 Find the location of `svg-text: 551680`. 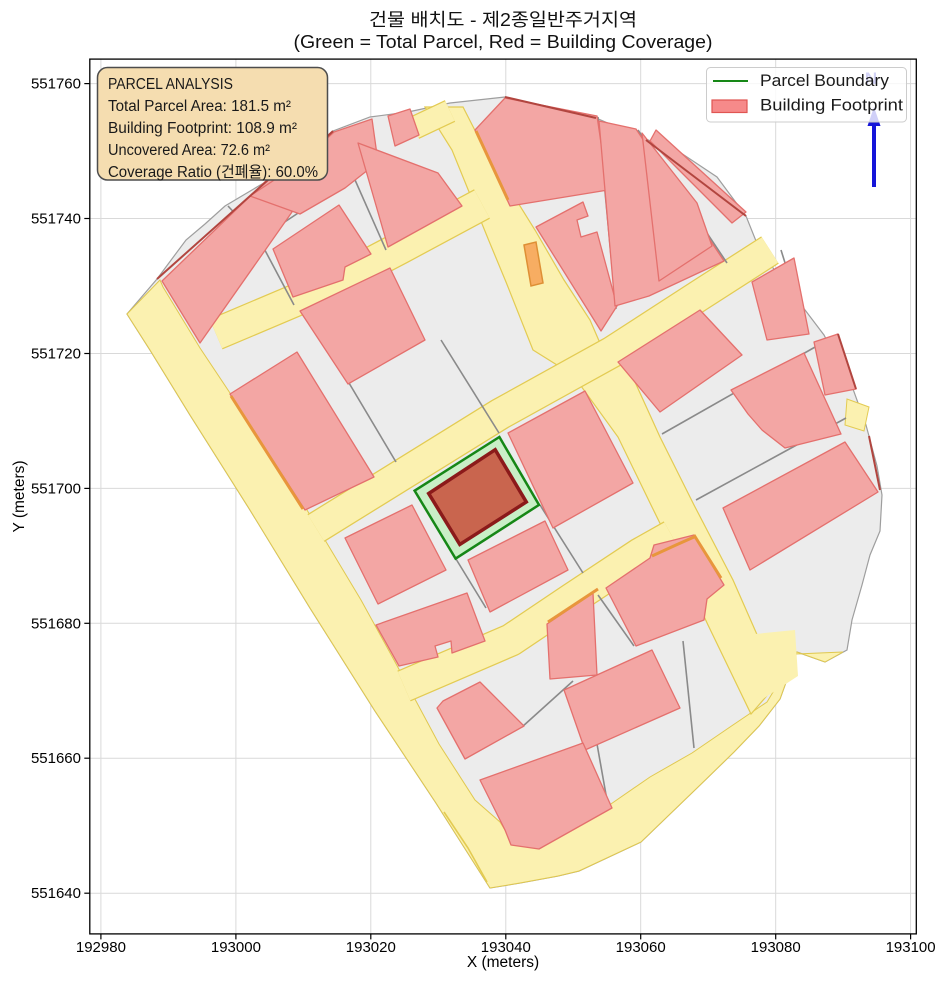

svg-text: 551680 is located at coordinates (56, 623).